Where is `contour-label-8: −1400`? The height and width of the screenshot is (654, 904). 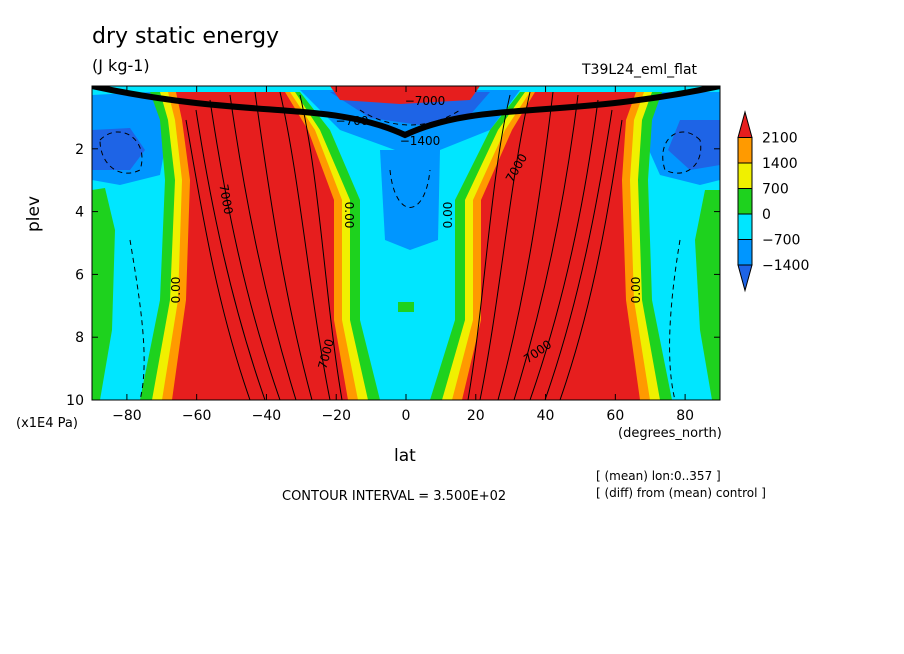
contour-label-8: −1400 is located at coordinates (420, 141).